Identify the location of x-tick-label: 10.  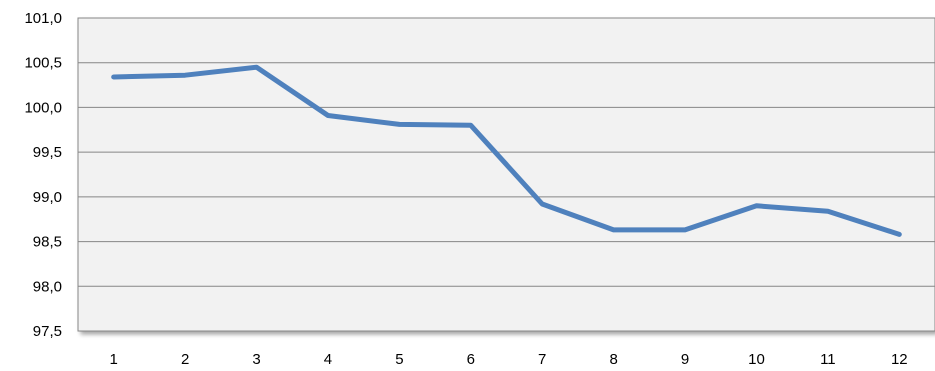
(756, 359).